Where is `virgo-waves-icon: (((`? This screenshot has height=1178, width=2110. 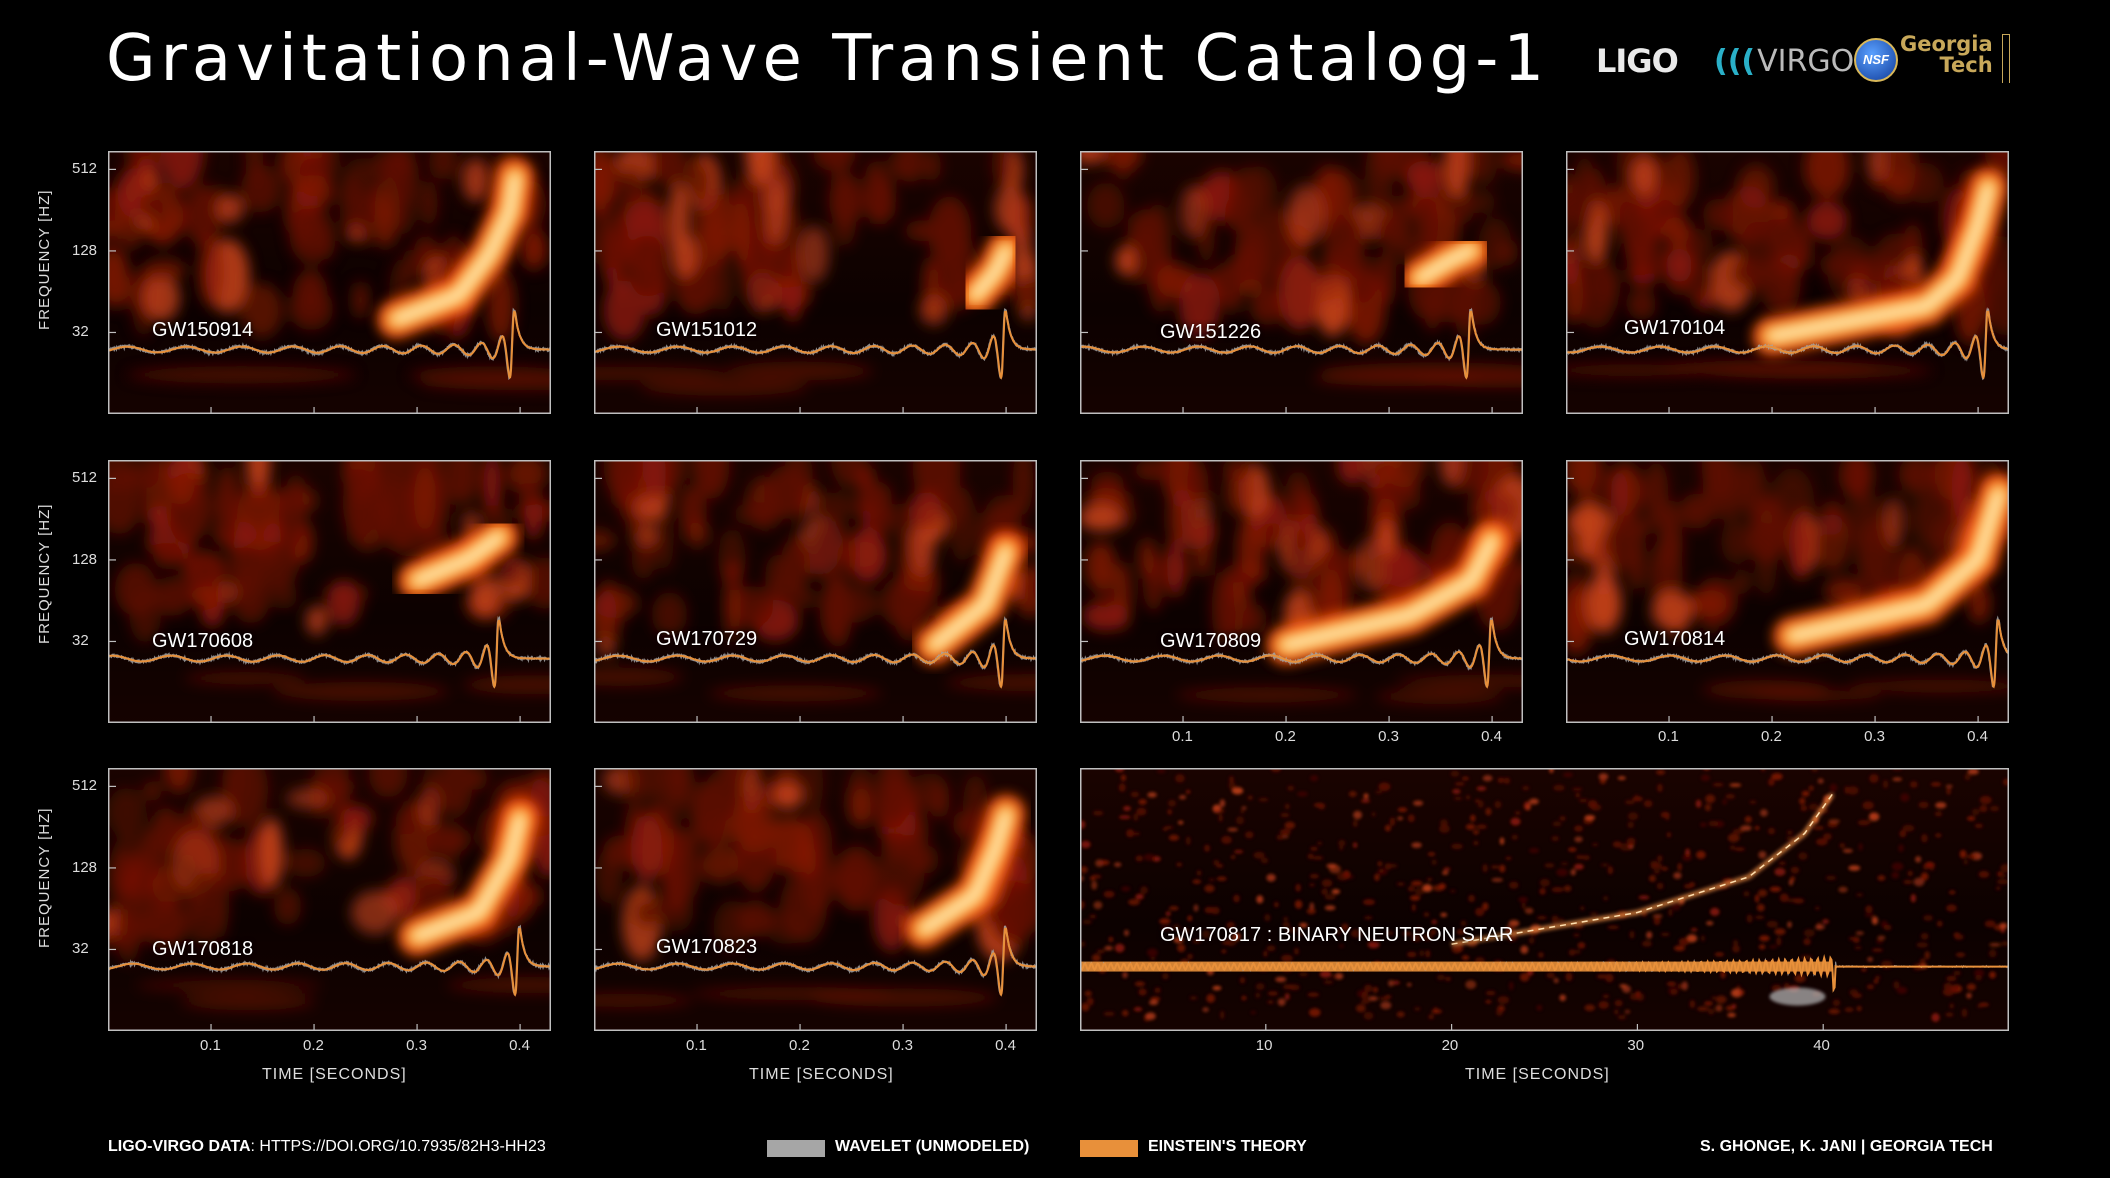 virgo-waves-icon: ((( is located at coordinates (1735, 61).